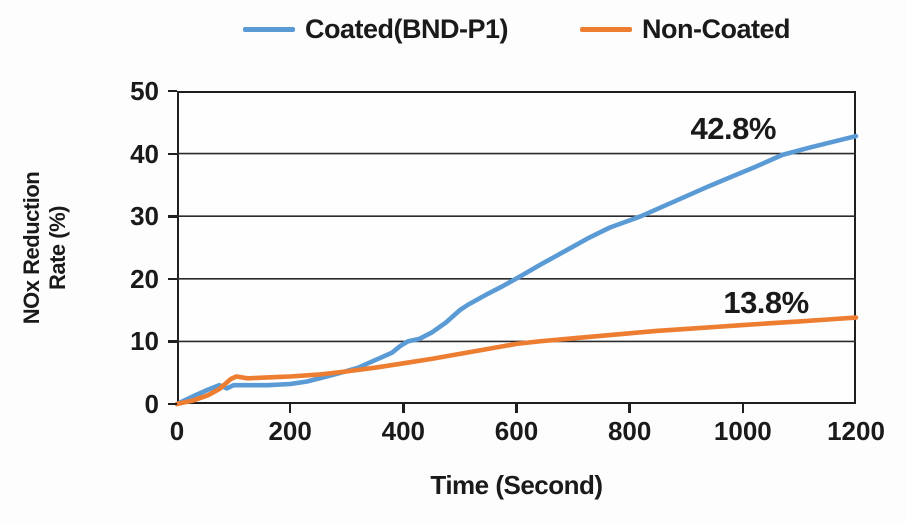 The image size is (906, 522). Describe the element at coordinates (766, 303) in the screenshot. I see `annotation-label-1: 13.8%` at that location.